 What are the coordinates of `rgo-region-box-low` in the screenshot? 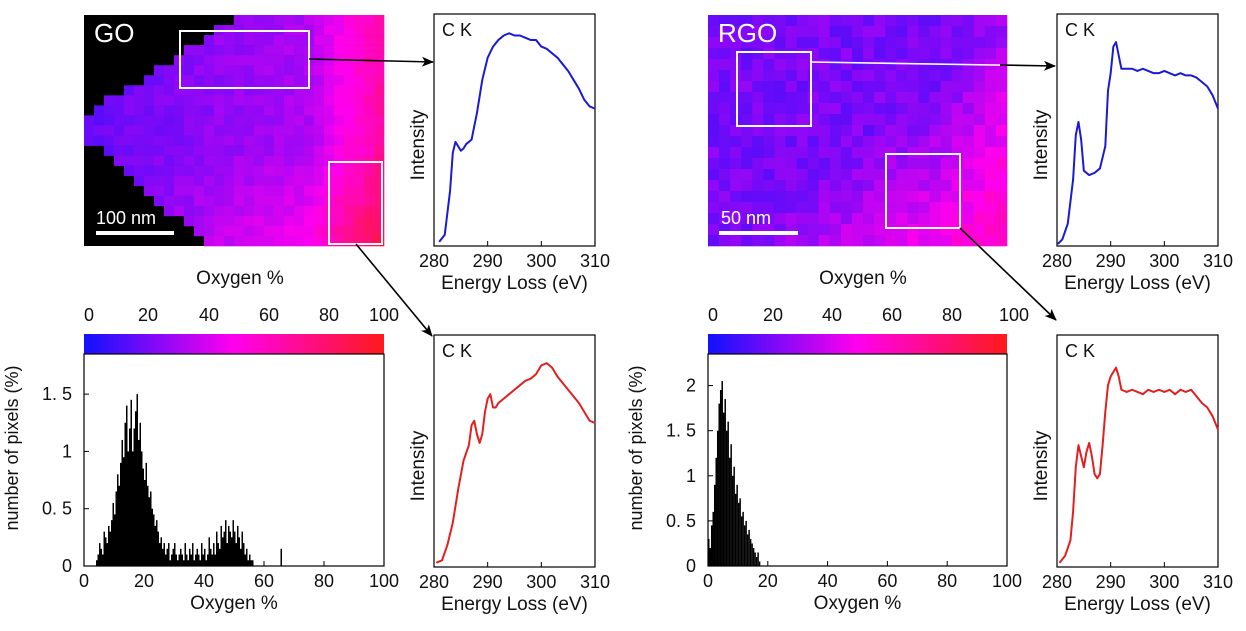 It's located at (774, 89).